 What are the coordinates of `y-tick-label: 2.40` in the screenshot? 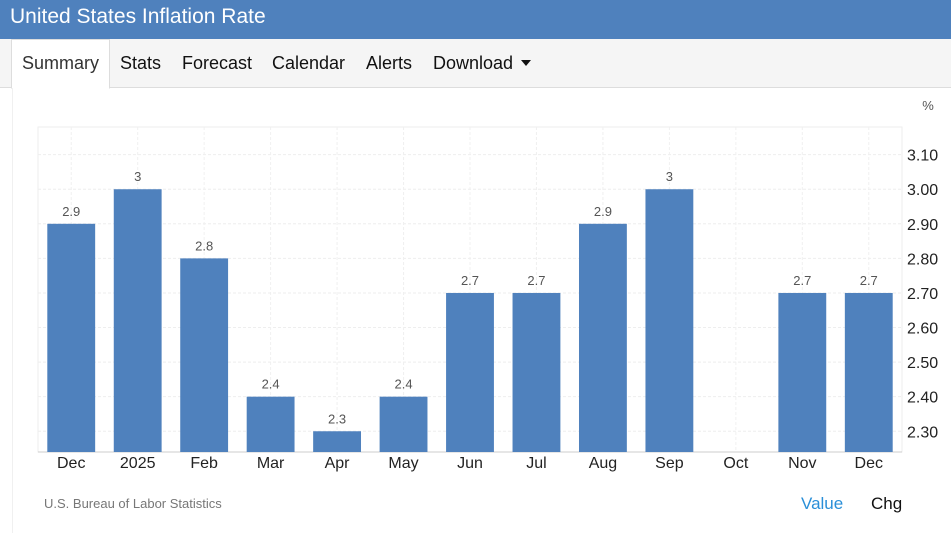 It's located at (922, 398).